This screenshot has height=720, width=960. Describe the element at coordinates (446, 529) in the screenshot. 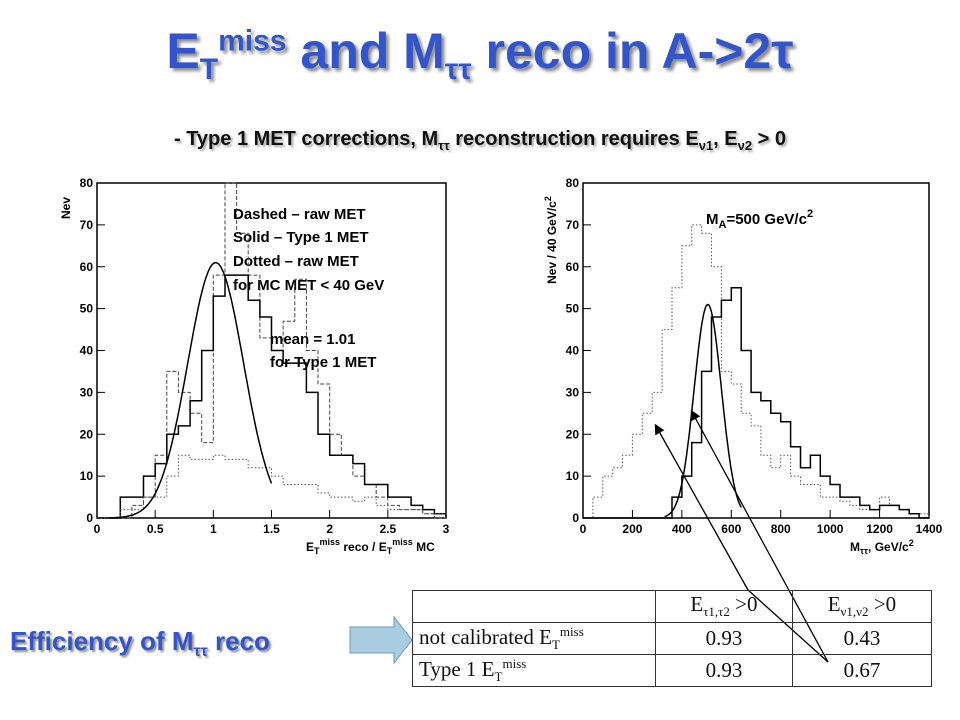

I see `x-tick-label: 3` at that location.